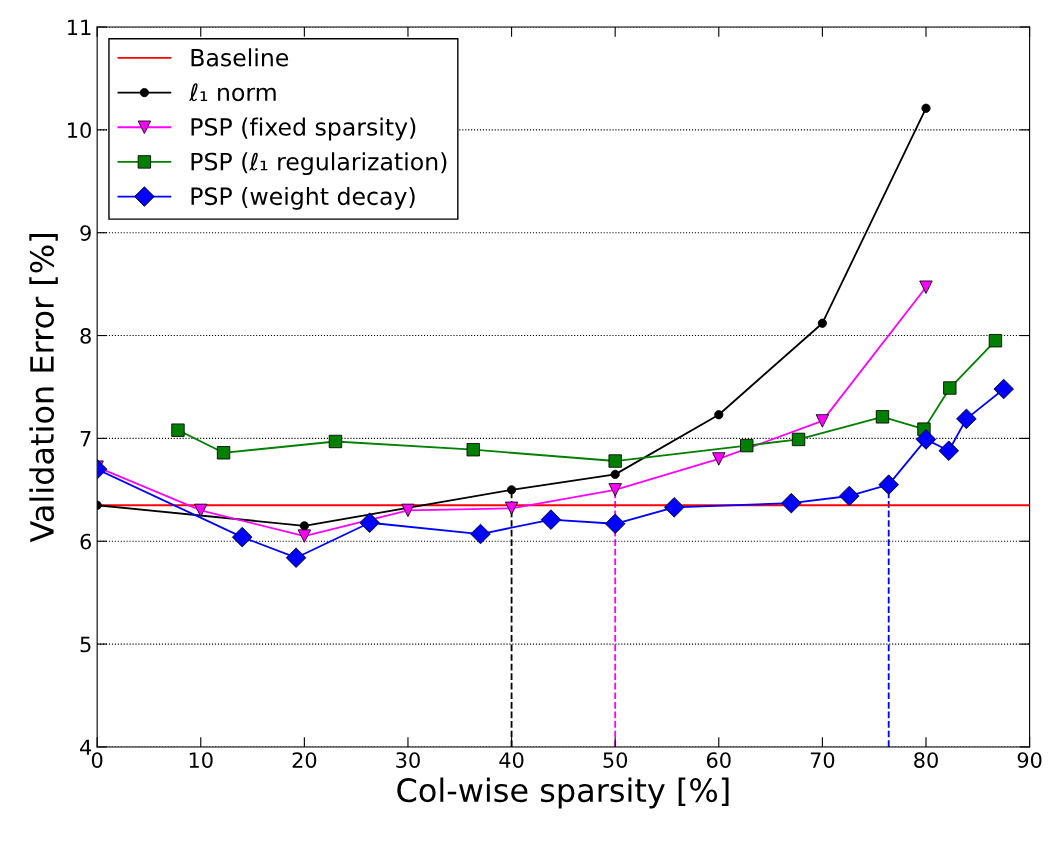  I want to click on y-axis-title: Validation Error [%], so click(43, 388).